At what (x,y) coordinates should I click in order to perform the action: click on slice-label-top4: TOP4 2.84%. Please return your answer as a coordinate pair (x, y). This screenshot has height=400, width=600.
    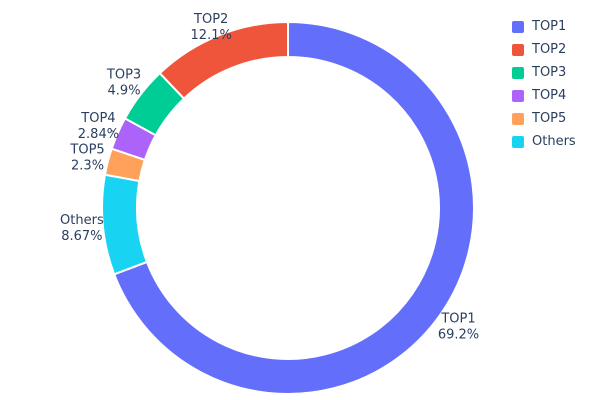
    Looking at the image, I should click on (98, 126).